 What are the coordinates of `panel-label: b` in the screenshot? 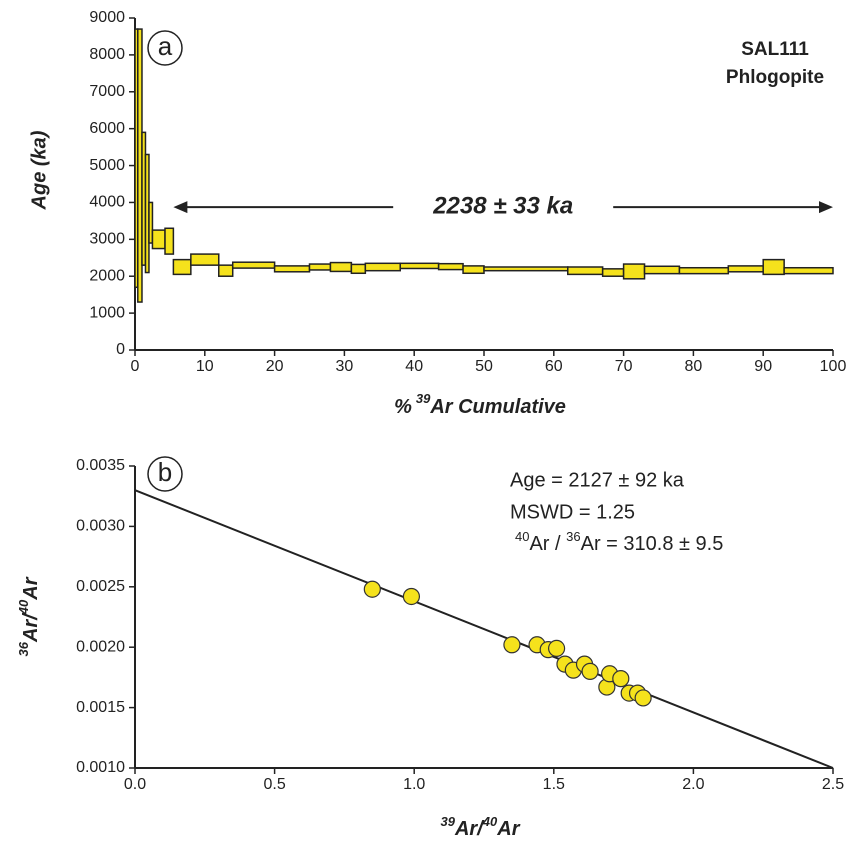 It's located at (165, 472).